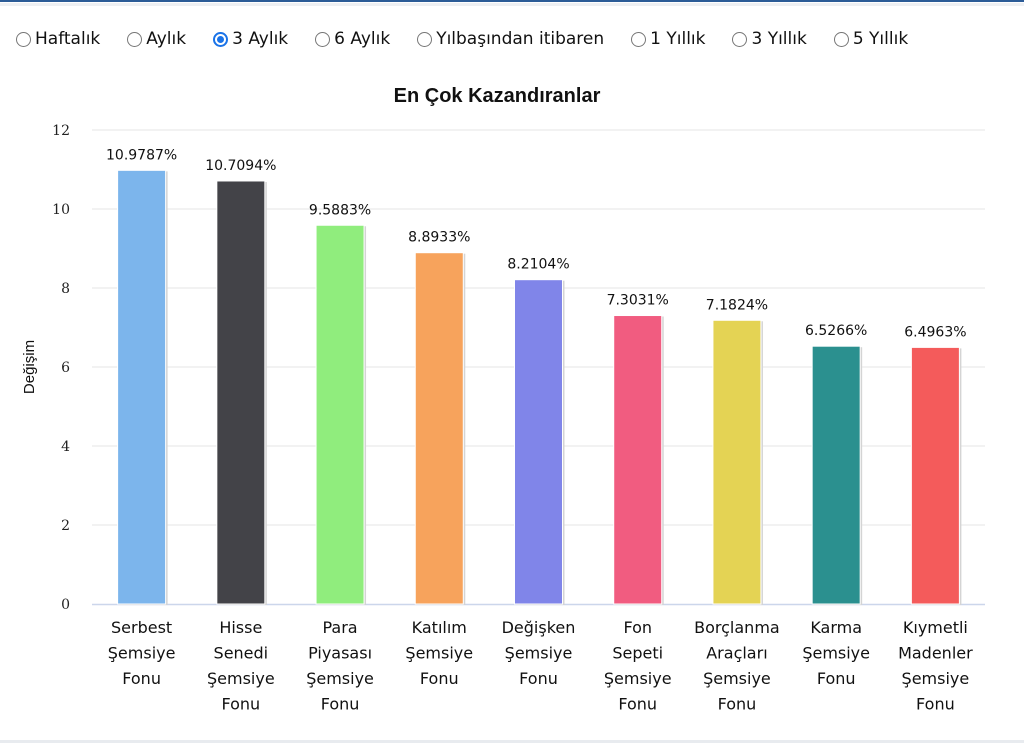  What do you see at coordinates (65, 526) in the screenshot?
I see `y-tick-label: 2` at bounding box center [65, 526].